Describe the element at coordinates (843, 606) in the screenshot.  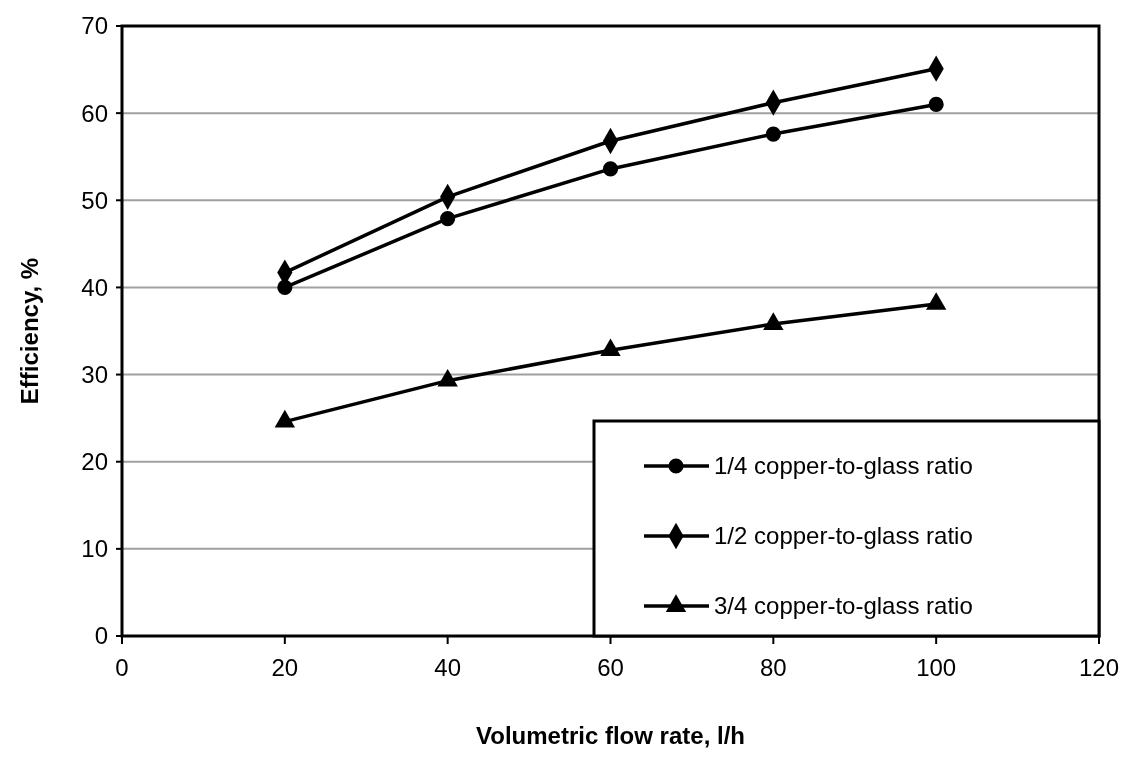
I see `legend-label: 3/4 copper-to-glass ratio` at that location.